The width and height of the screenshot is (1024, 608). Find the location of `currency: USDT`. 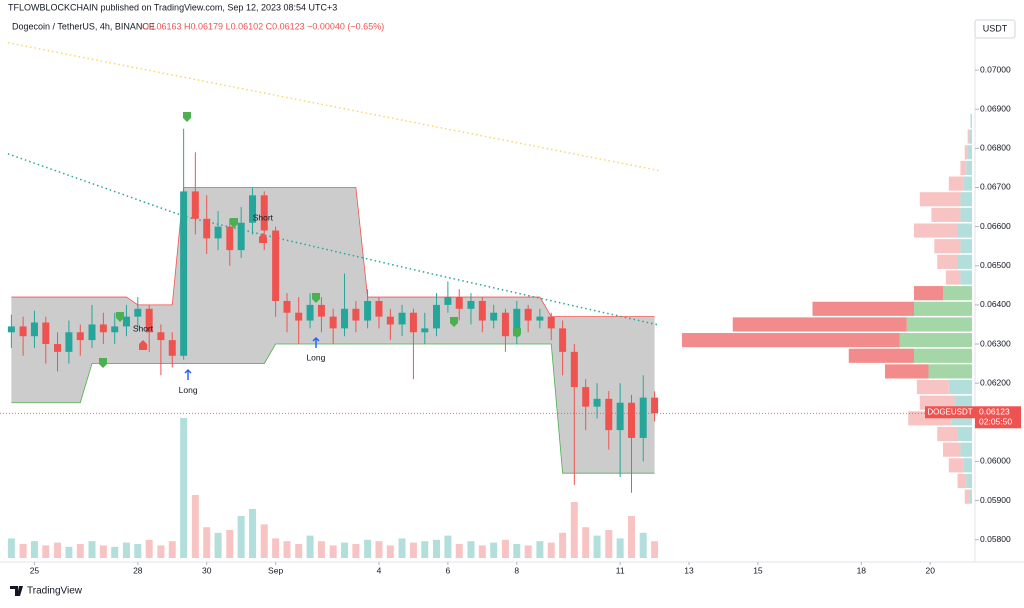

currency: USDT is located at coordinates (995, 28).